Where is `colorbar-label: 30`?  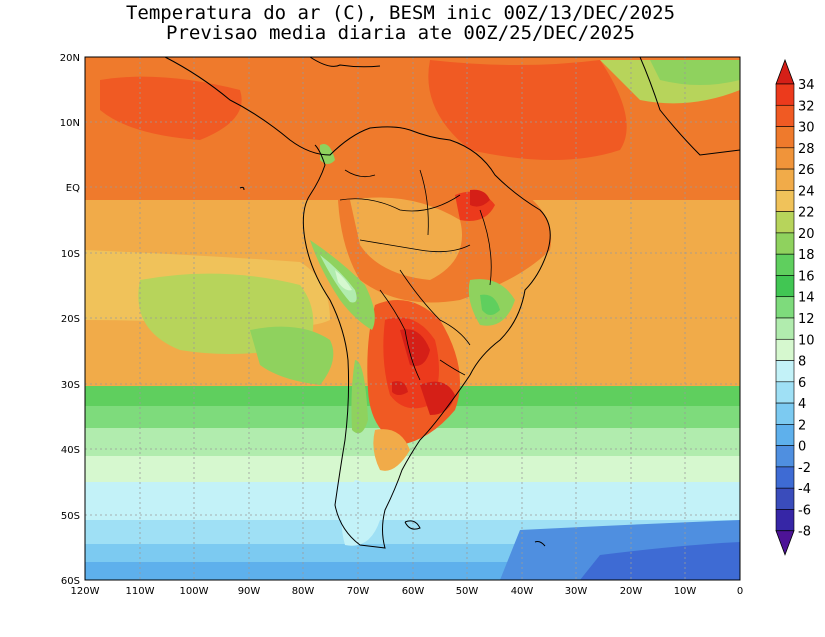 colorbar-label: 30 is located at coordinates (806, 128).